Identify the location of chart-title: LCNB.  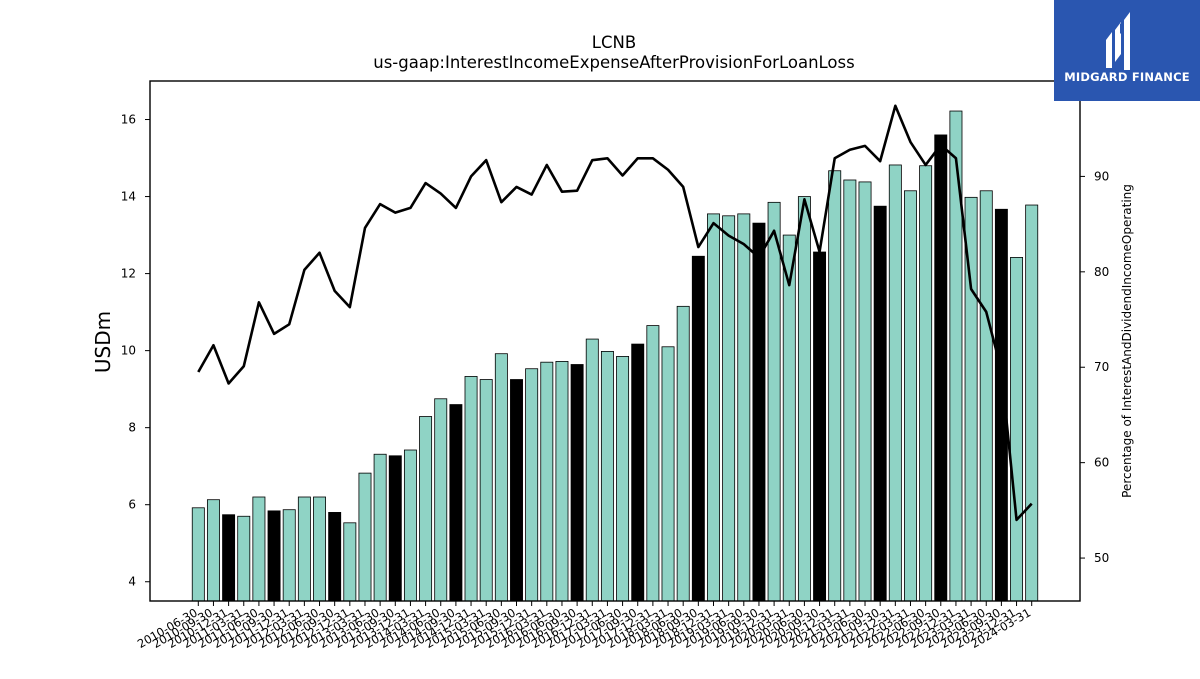
(614, 42).